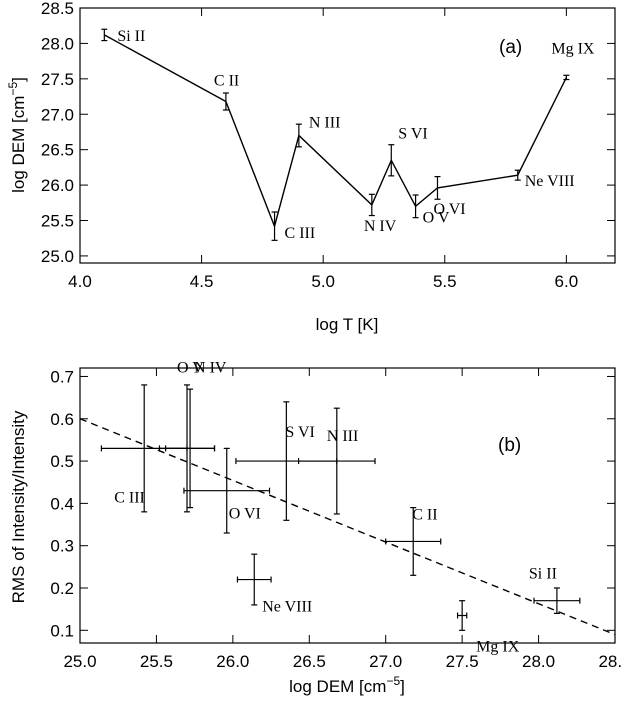 The width and height of the screenshot is (622, 701). Describe the element at coordinates (202, 281) in the screenshot. I see `panel-a-x-tick-label: 4.5` at that location.